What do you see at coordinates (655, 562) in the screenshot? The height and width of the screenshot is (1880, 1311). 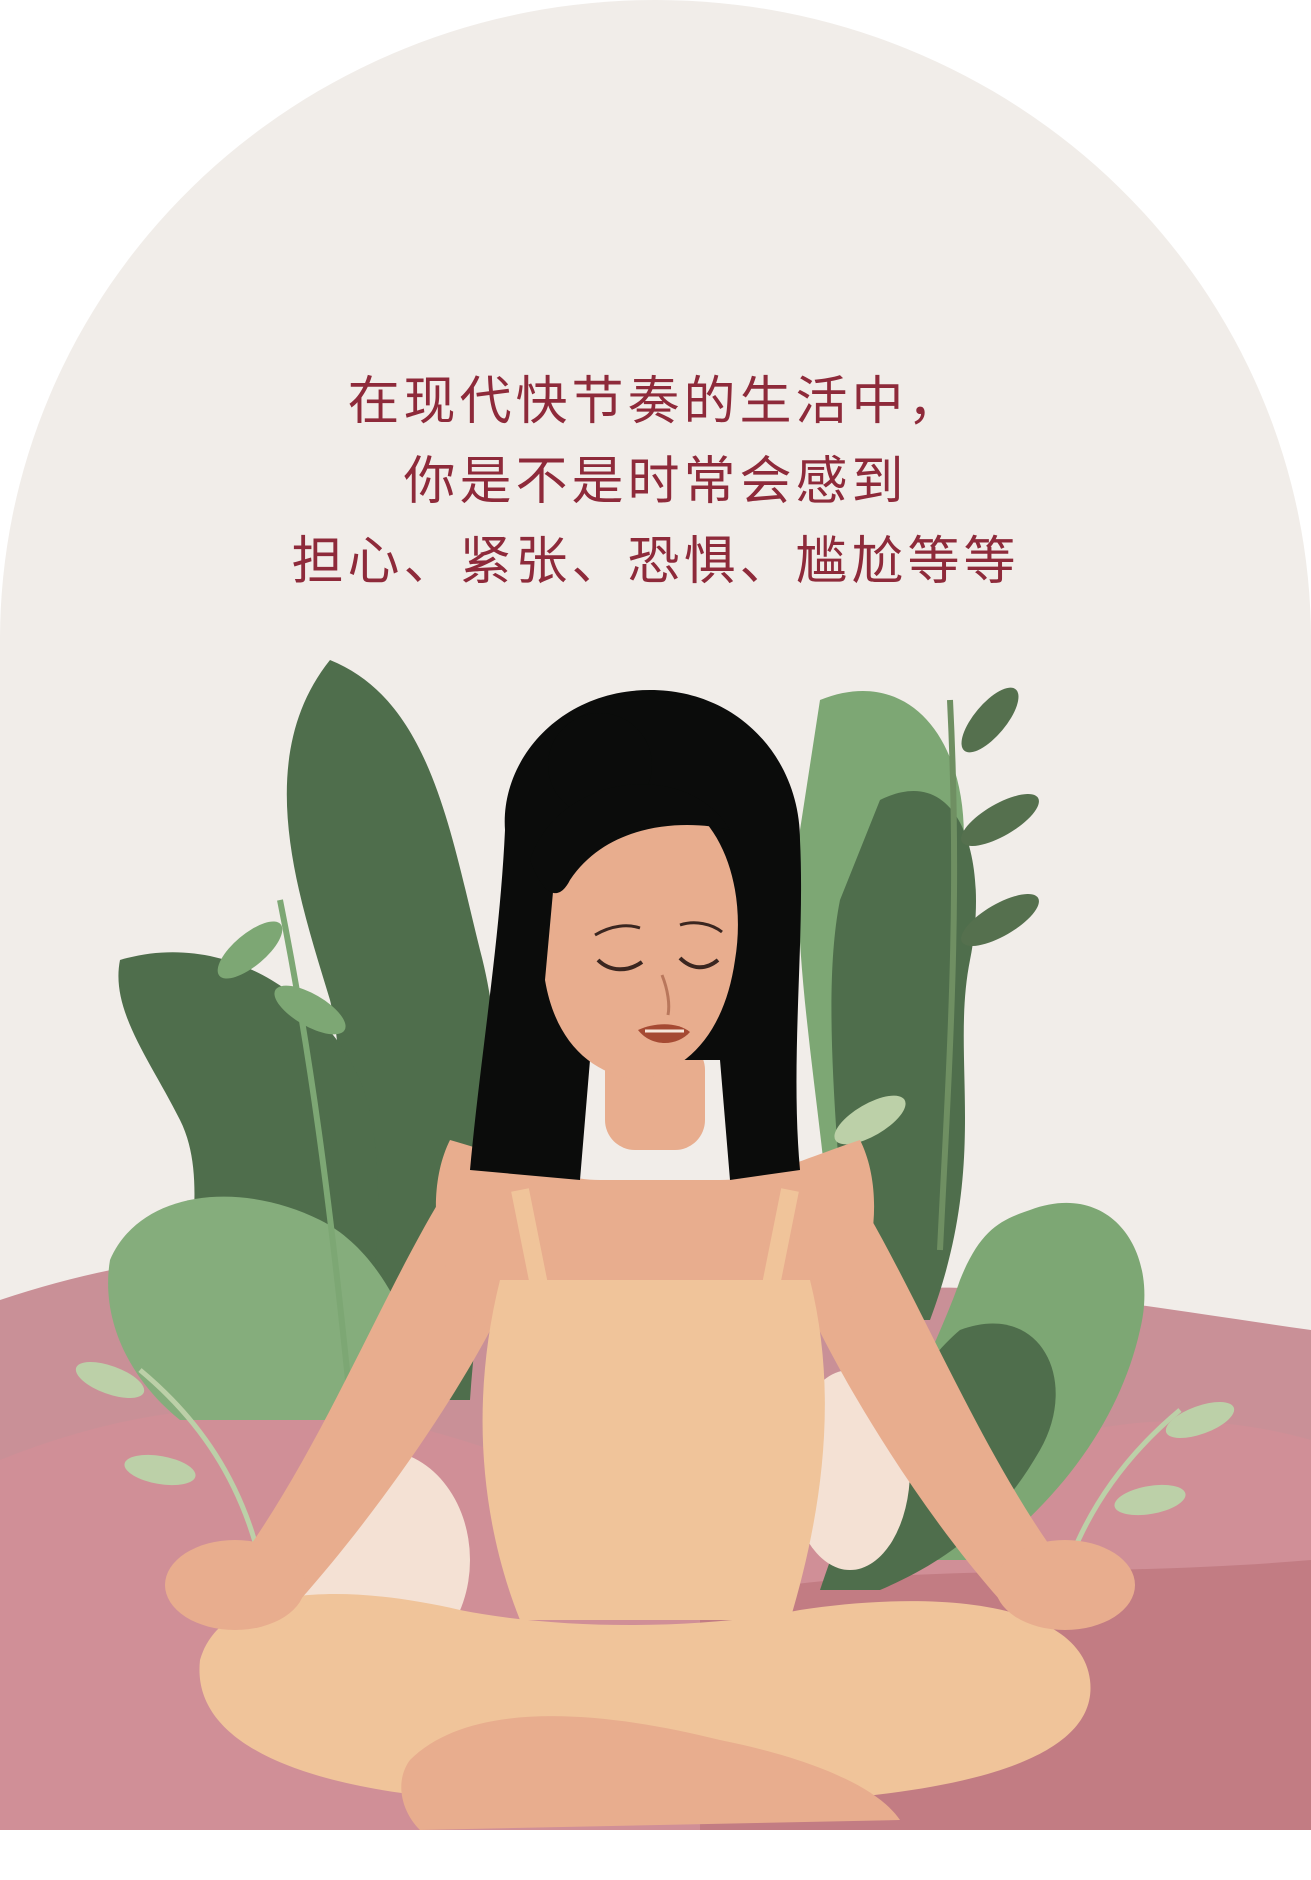 I see `caption-line-3: 担心、紧张、恐惧、尴尬等等` at bounding box center [655, 562].